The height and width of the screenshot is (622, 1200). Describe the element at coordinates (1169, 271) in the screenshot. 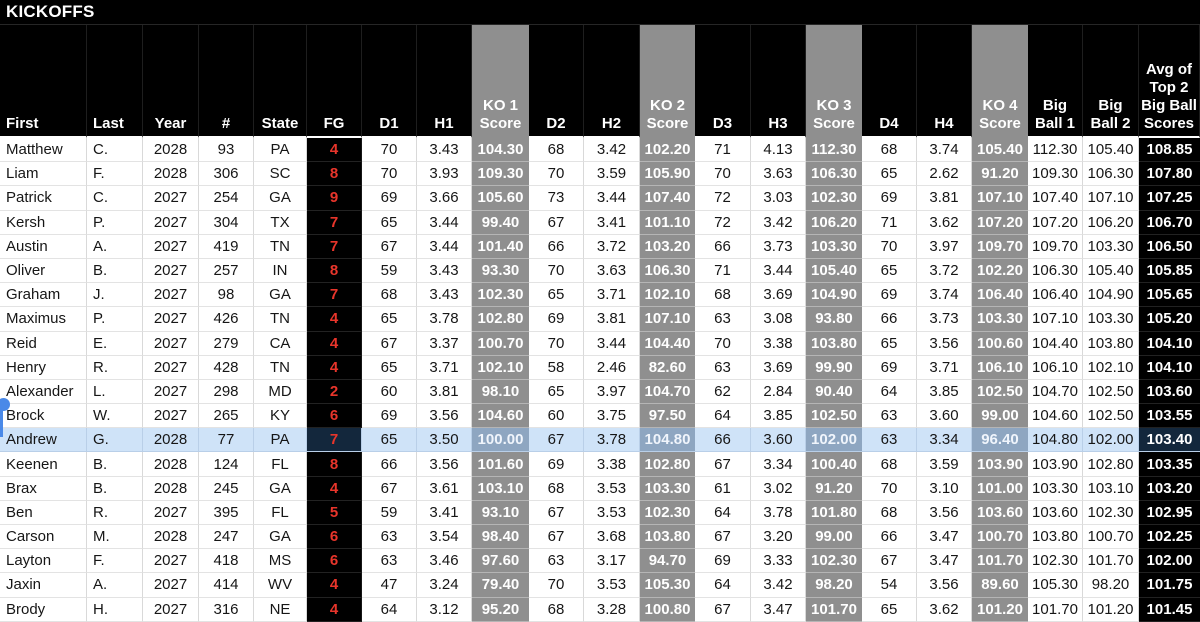

I see `cell-avg: 105.85` at that location.